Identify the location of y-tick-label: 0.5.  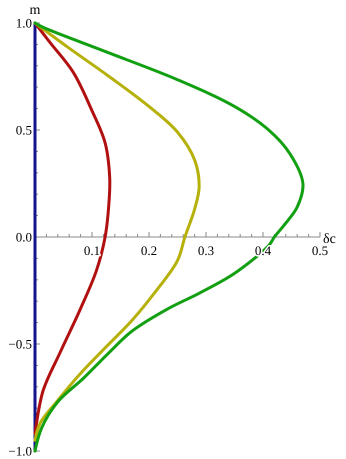
(24, 130).